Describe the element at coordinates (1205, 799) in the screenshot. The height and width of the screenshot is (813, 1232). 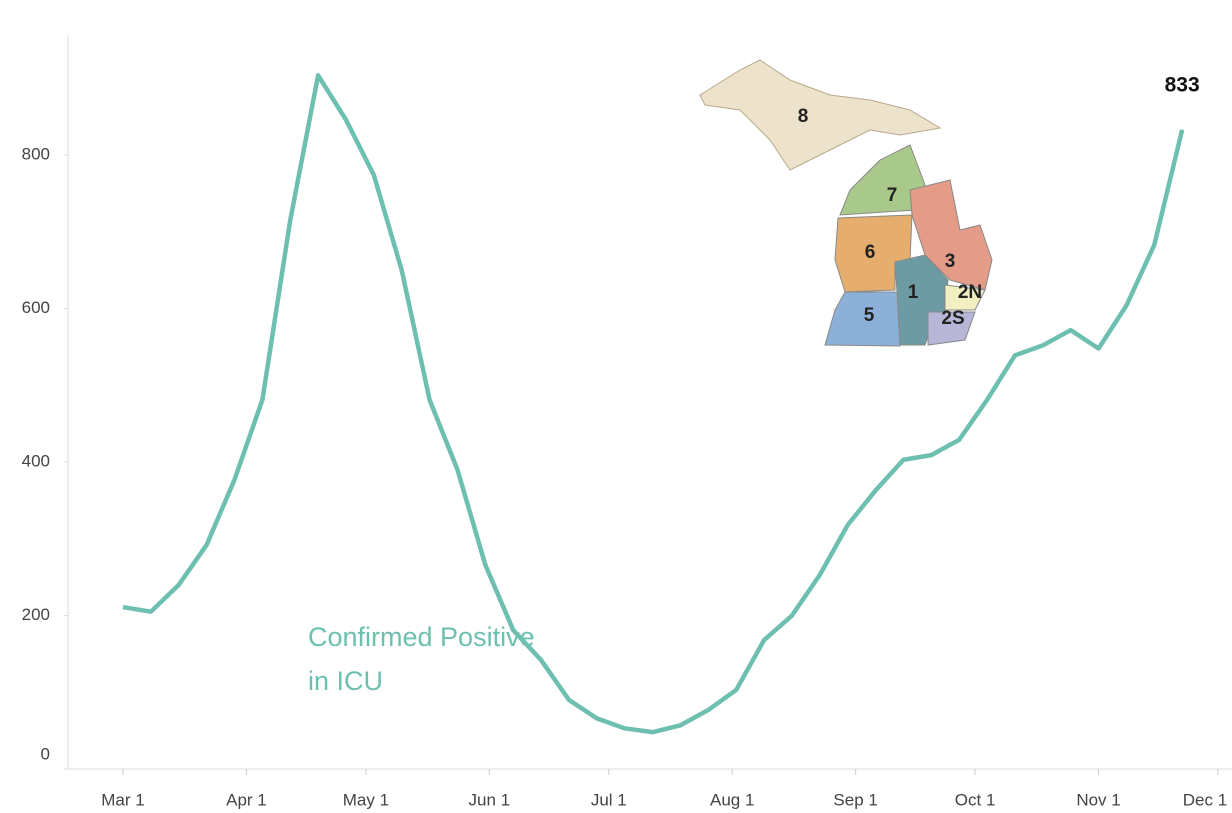
I see `x-tick-label: Dec 1` at that location.